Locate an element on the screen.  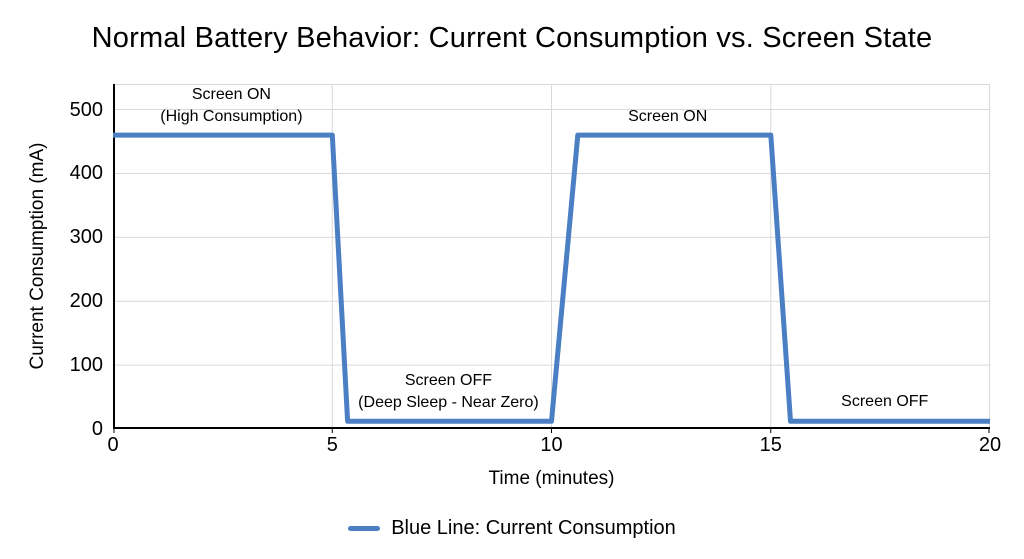
x-tick-label: 20 is located at coordinates (990, 445).